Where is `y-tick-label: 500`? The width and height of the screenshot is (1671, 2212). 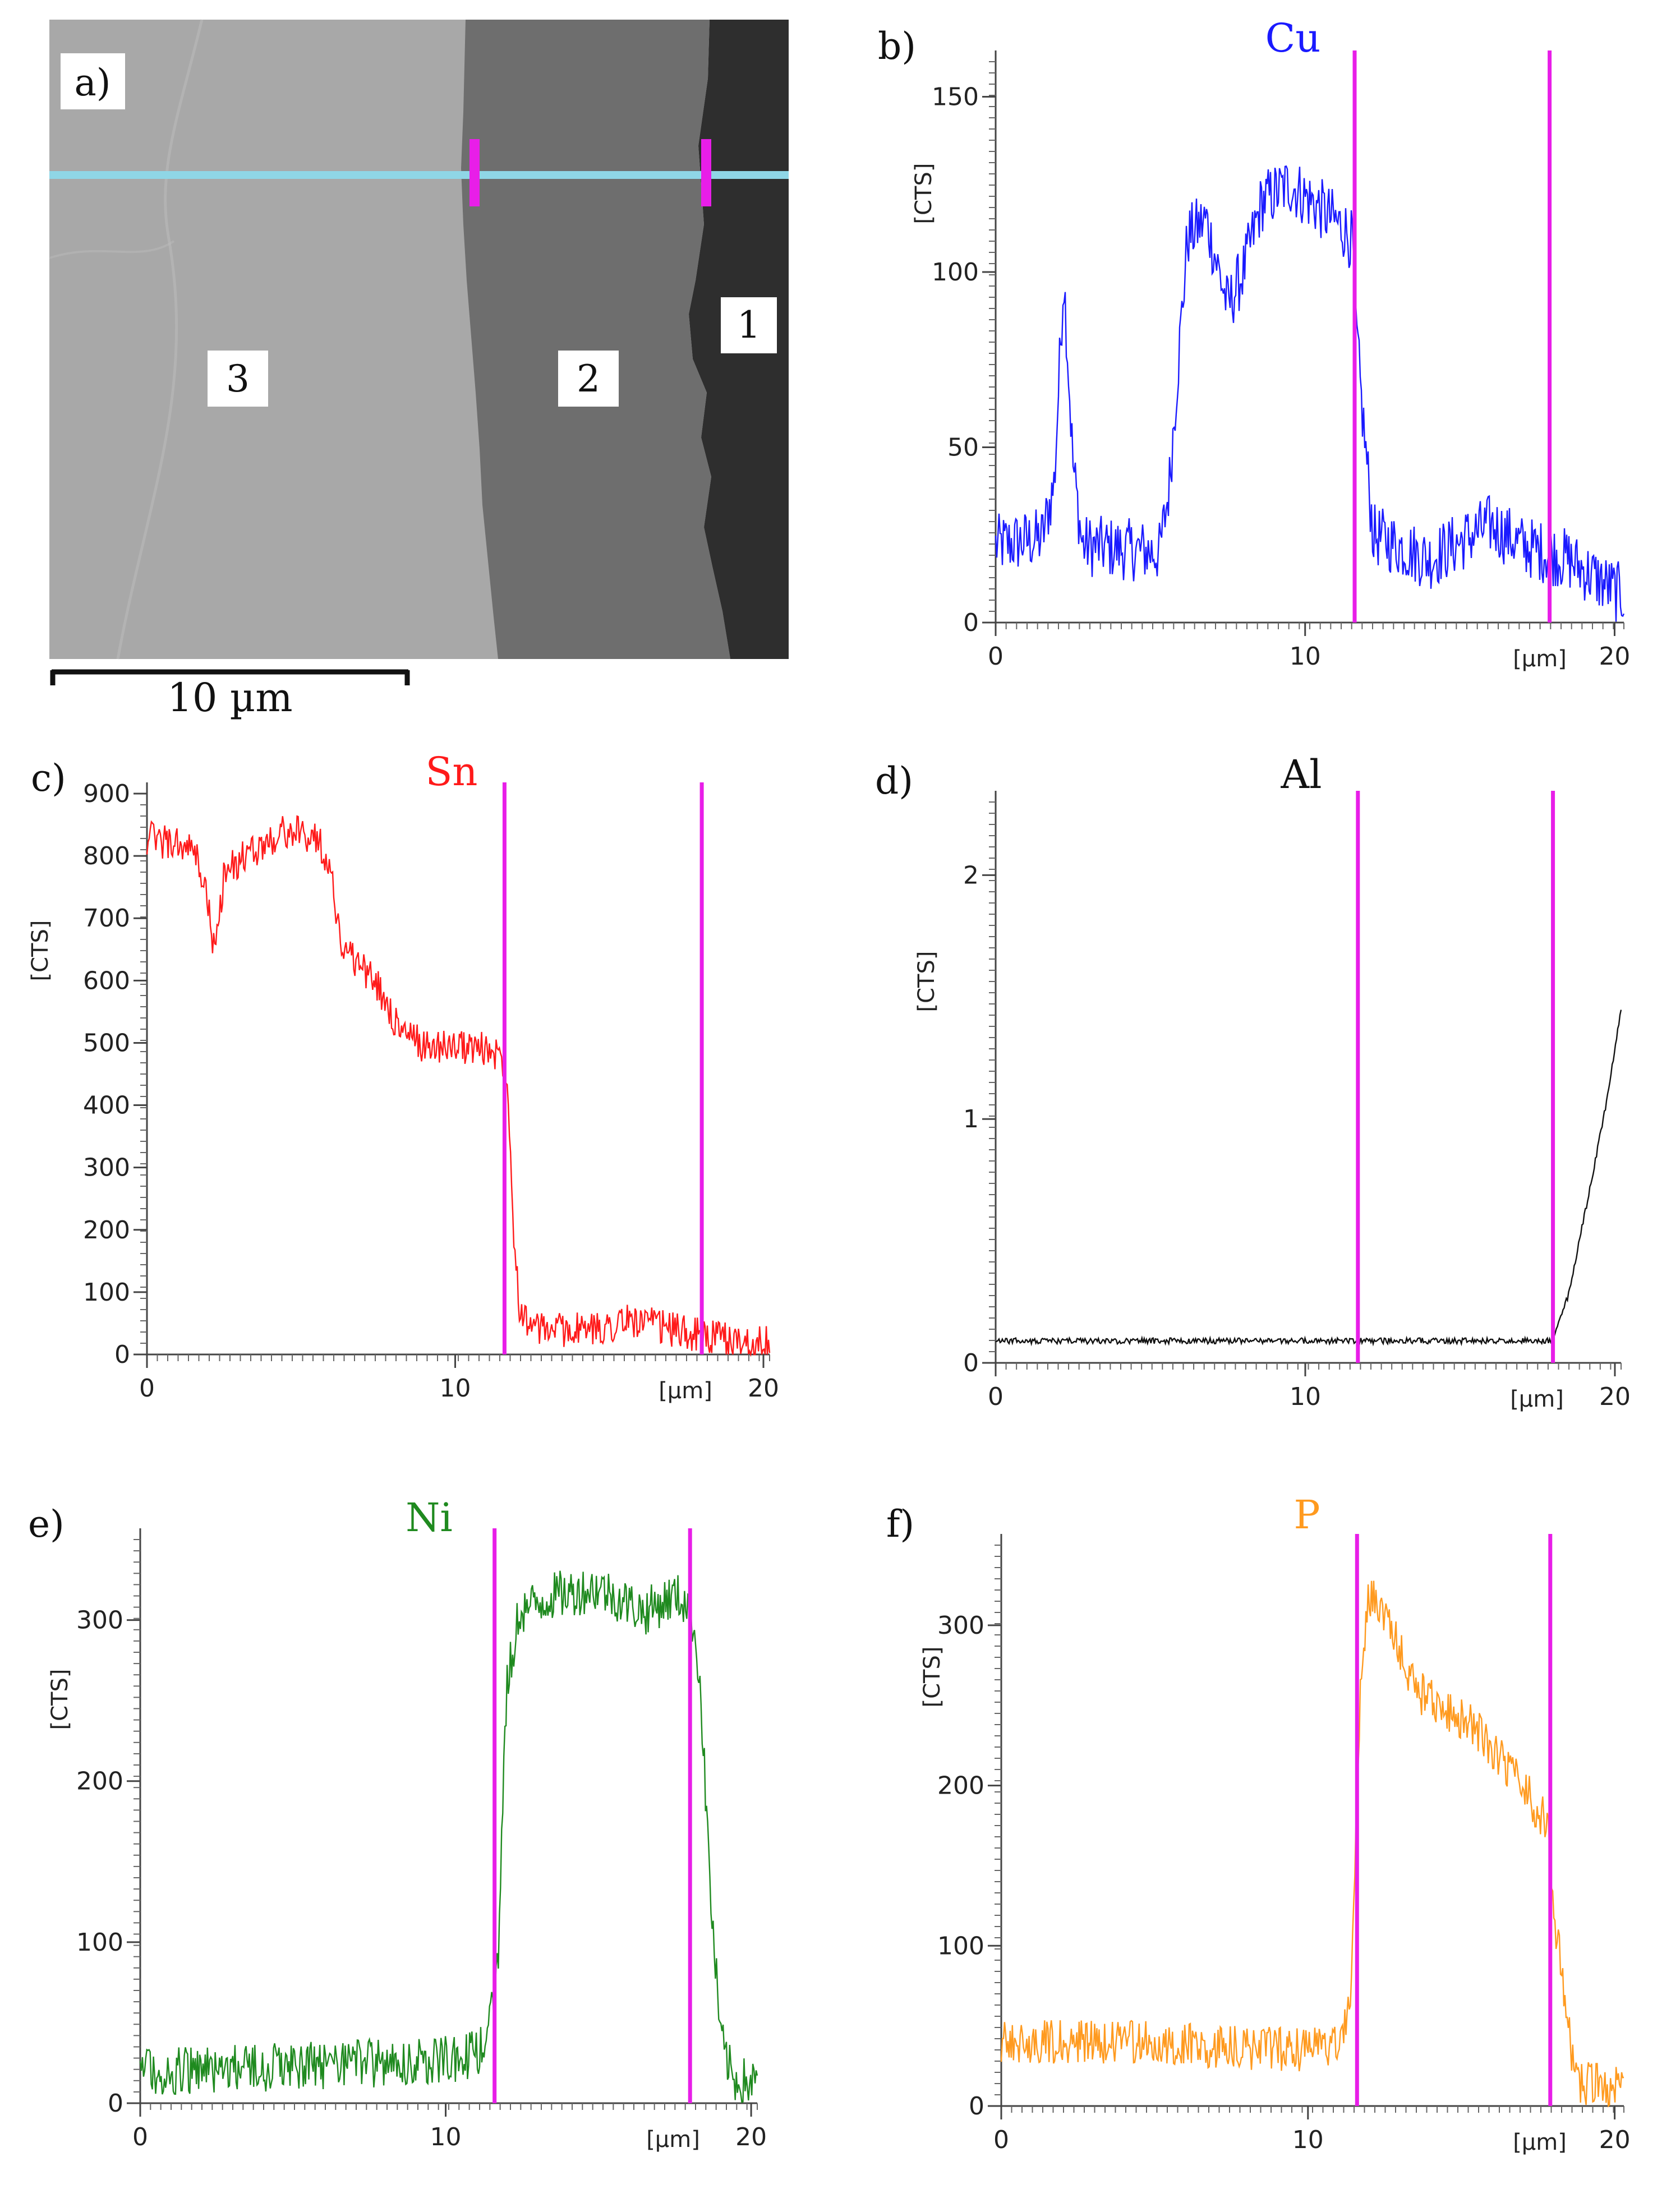
y-tick-label: 500 is located at coordinates (106, 1043).